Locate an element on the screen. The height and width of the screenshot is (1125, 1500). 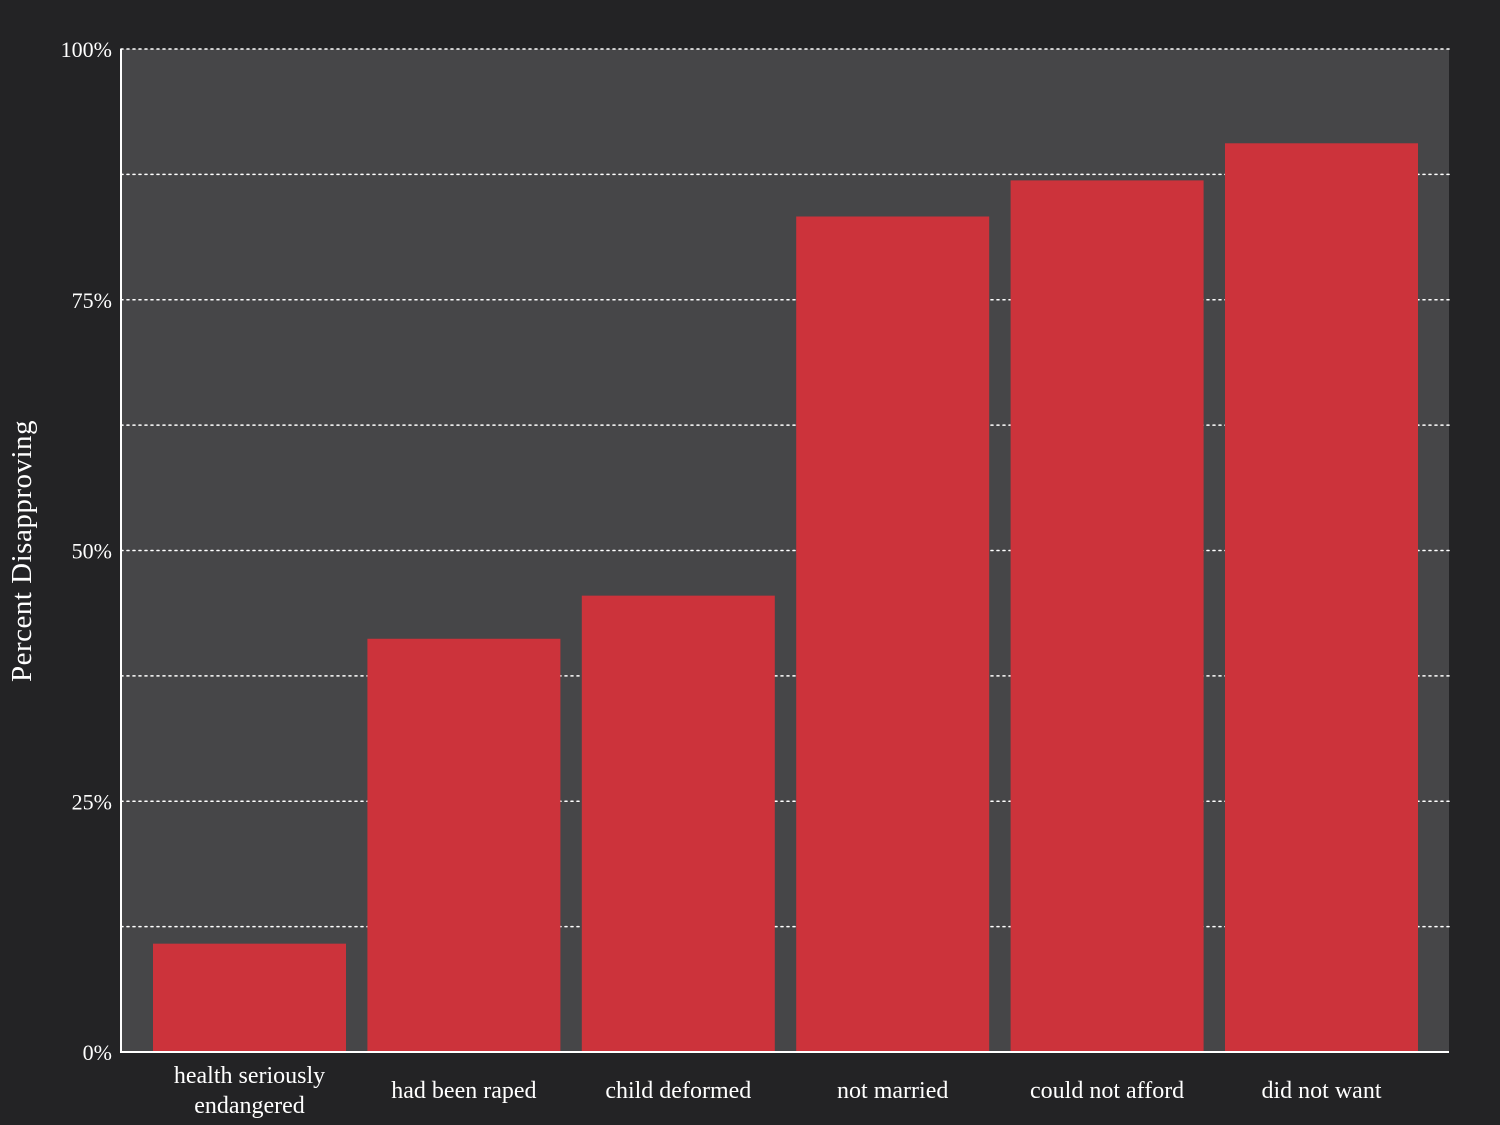
y-tick-label: 25% is located at coordinates (92, 801).